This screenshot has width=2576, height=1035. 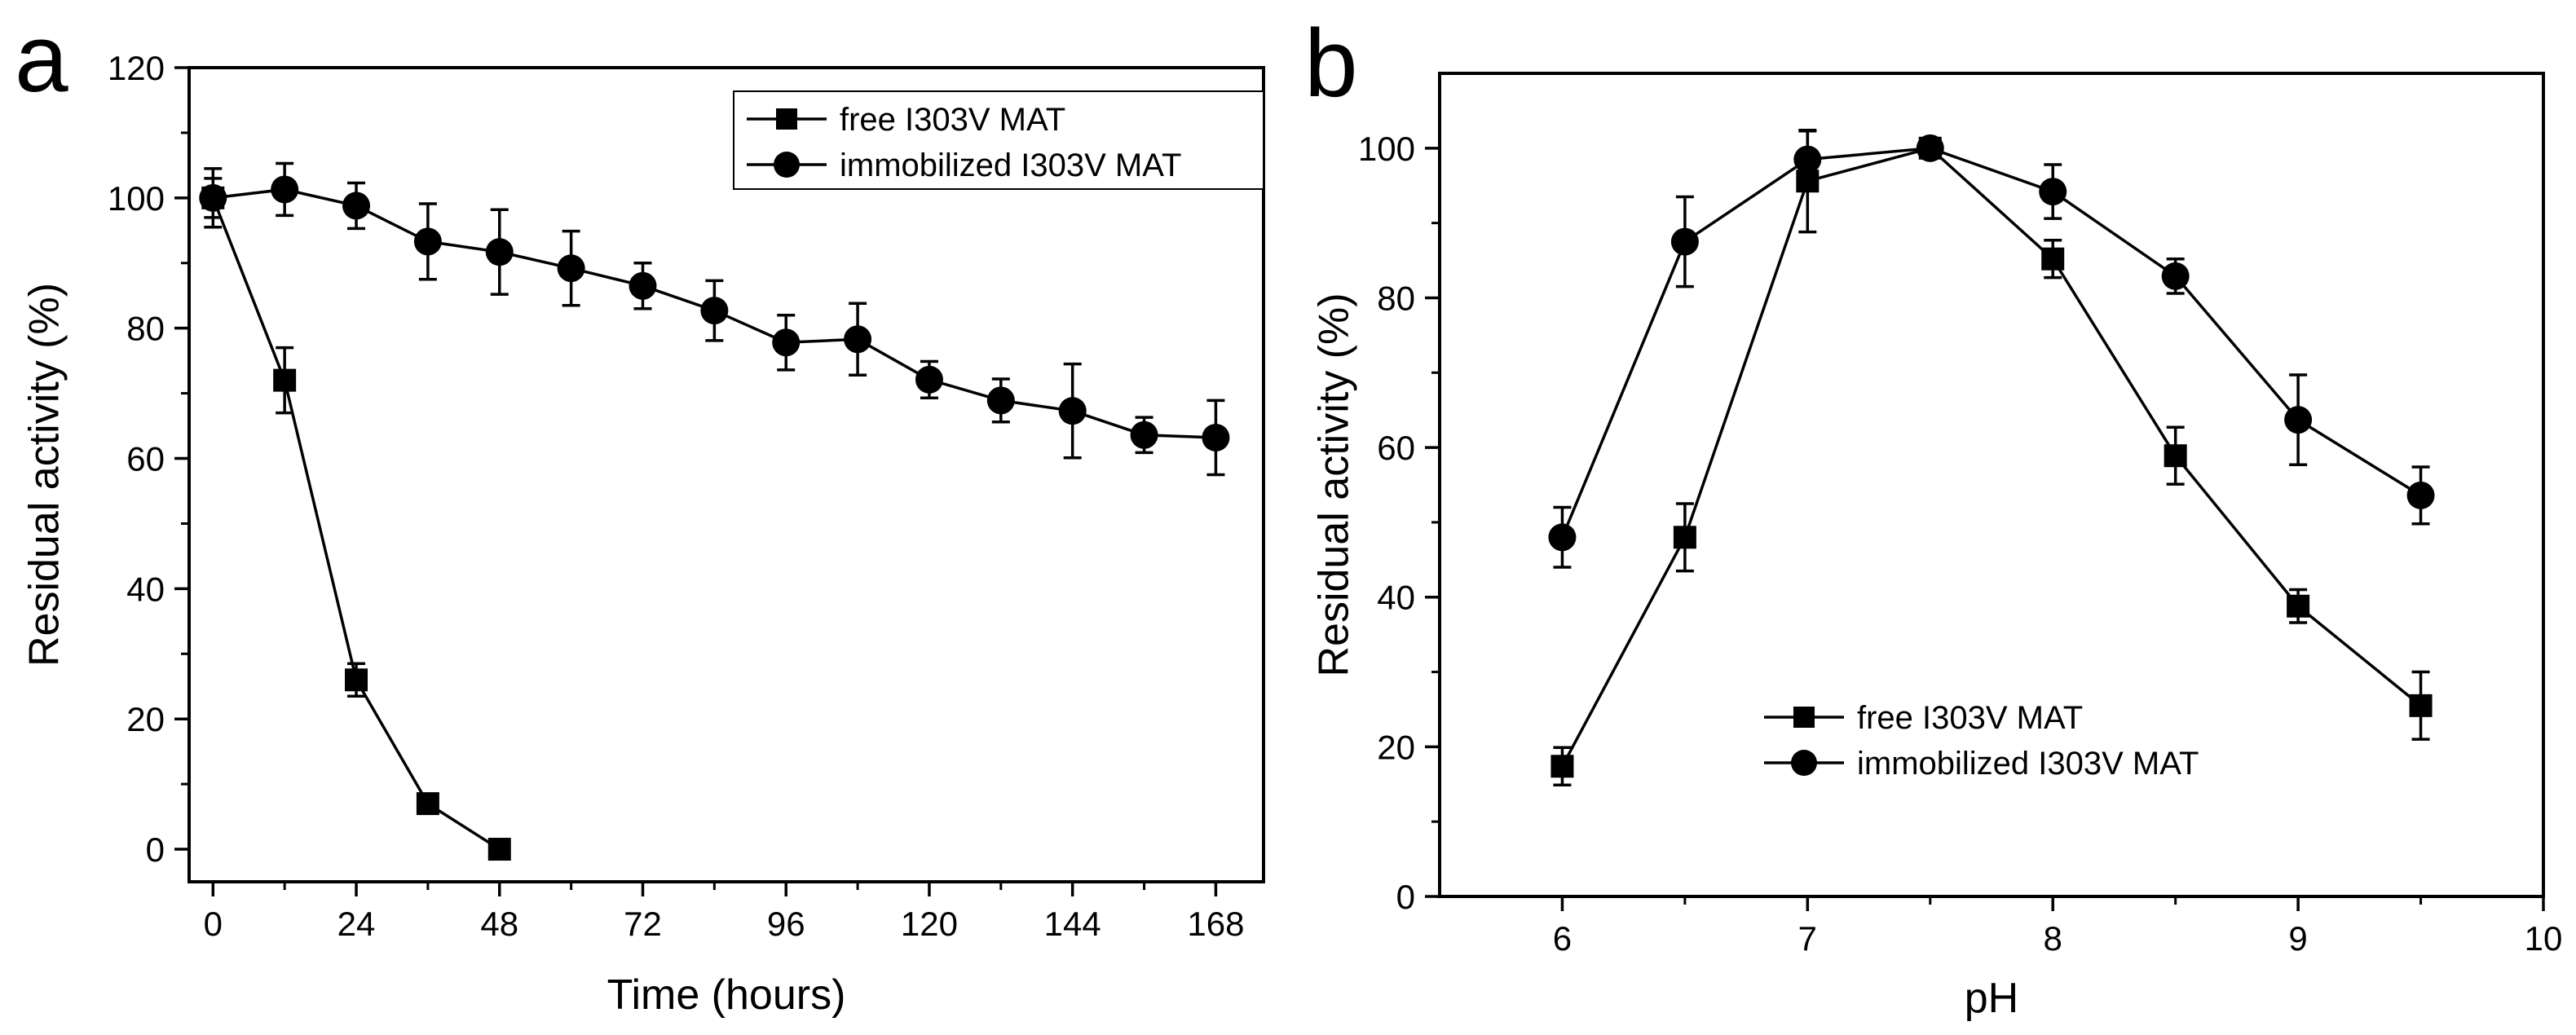 What do you see at coordinates (787, 165) in the screenshot?
I see `panel-a-legend-marker-circle` at bounding box center [787, 165].